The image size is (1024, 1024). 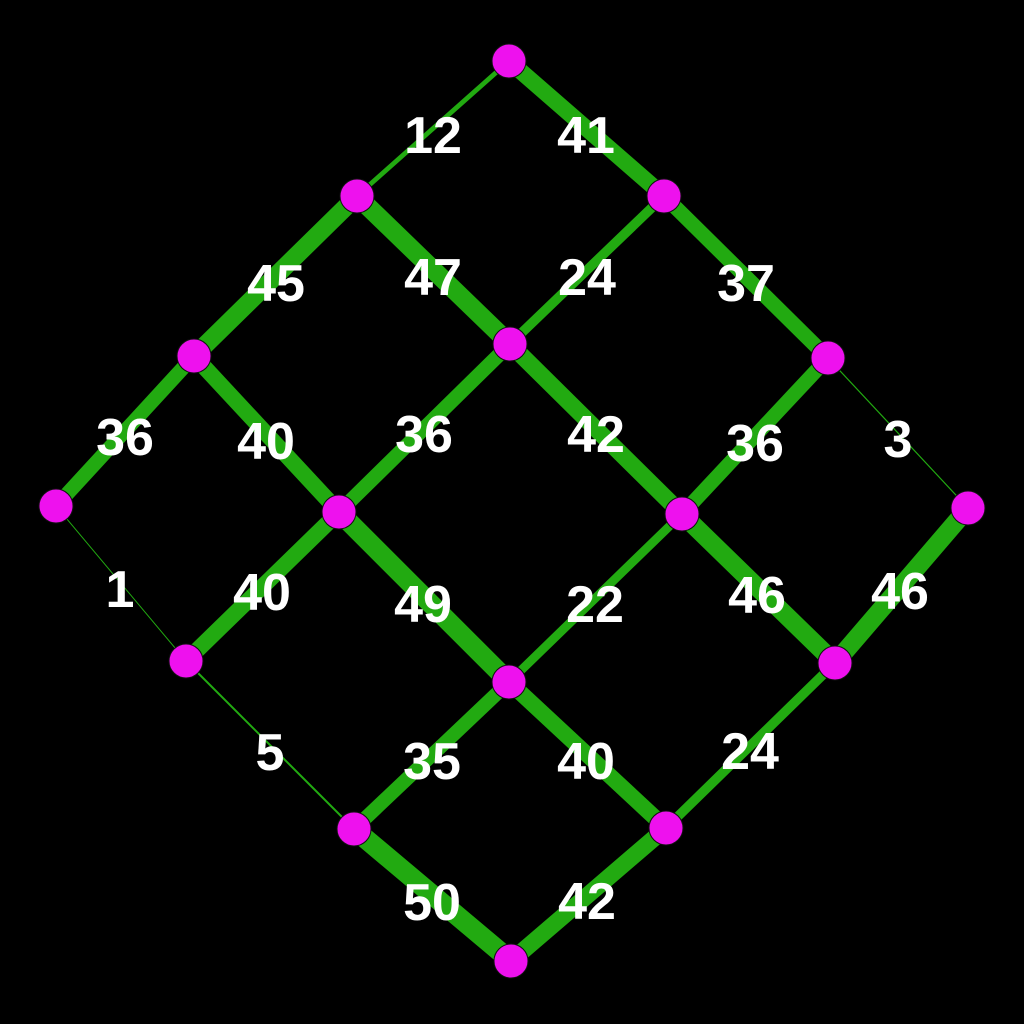 I want to click on edge-n5-n9, so click(x=898, y=433).